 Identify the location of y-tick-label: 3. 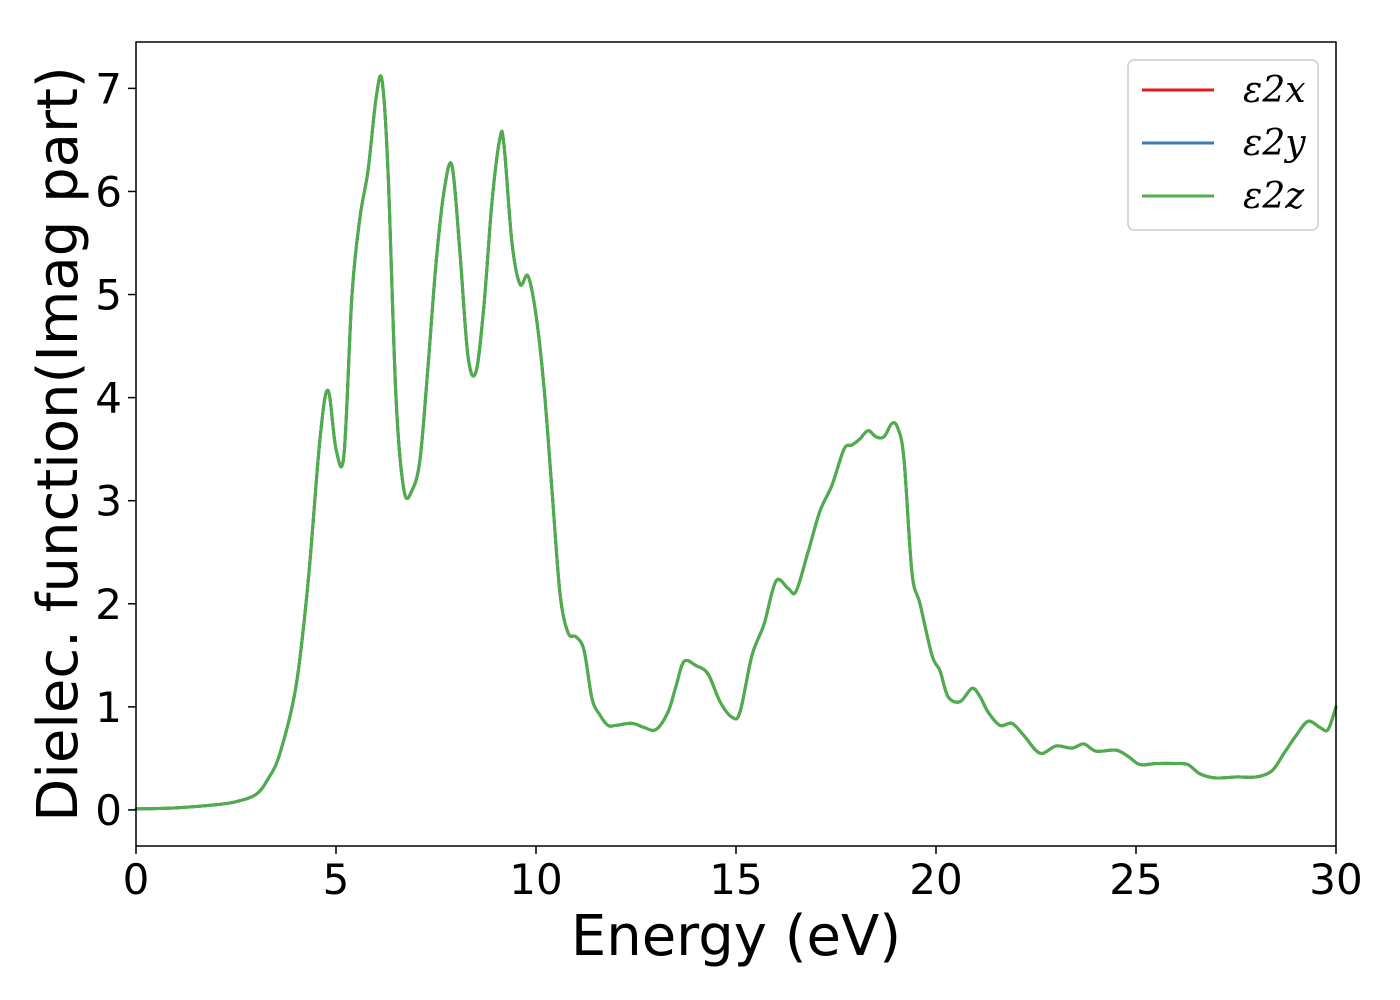
(108, 501).